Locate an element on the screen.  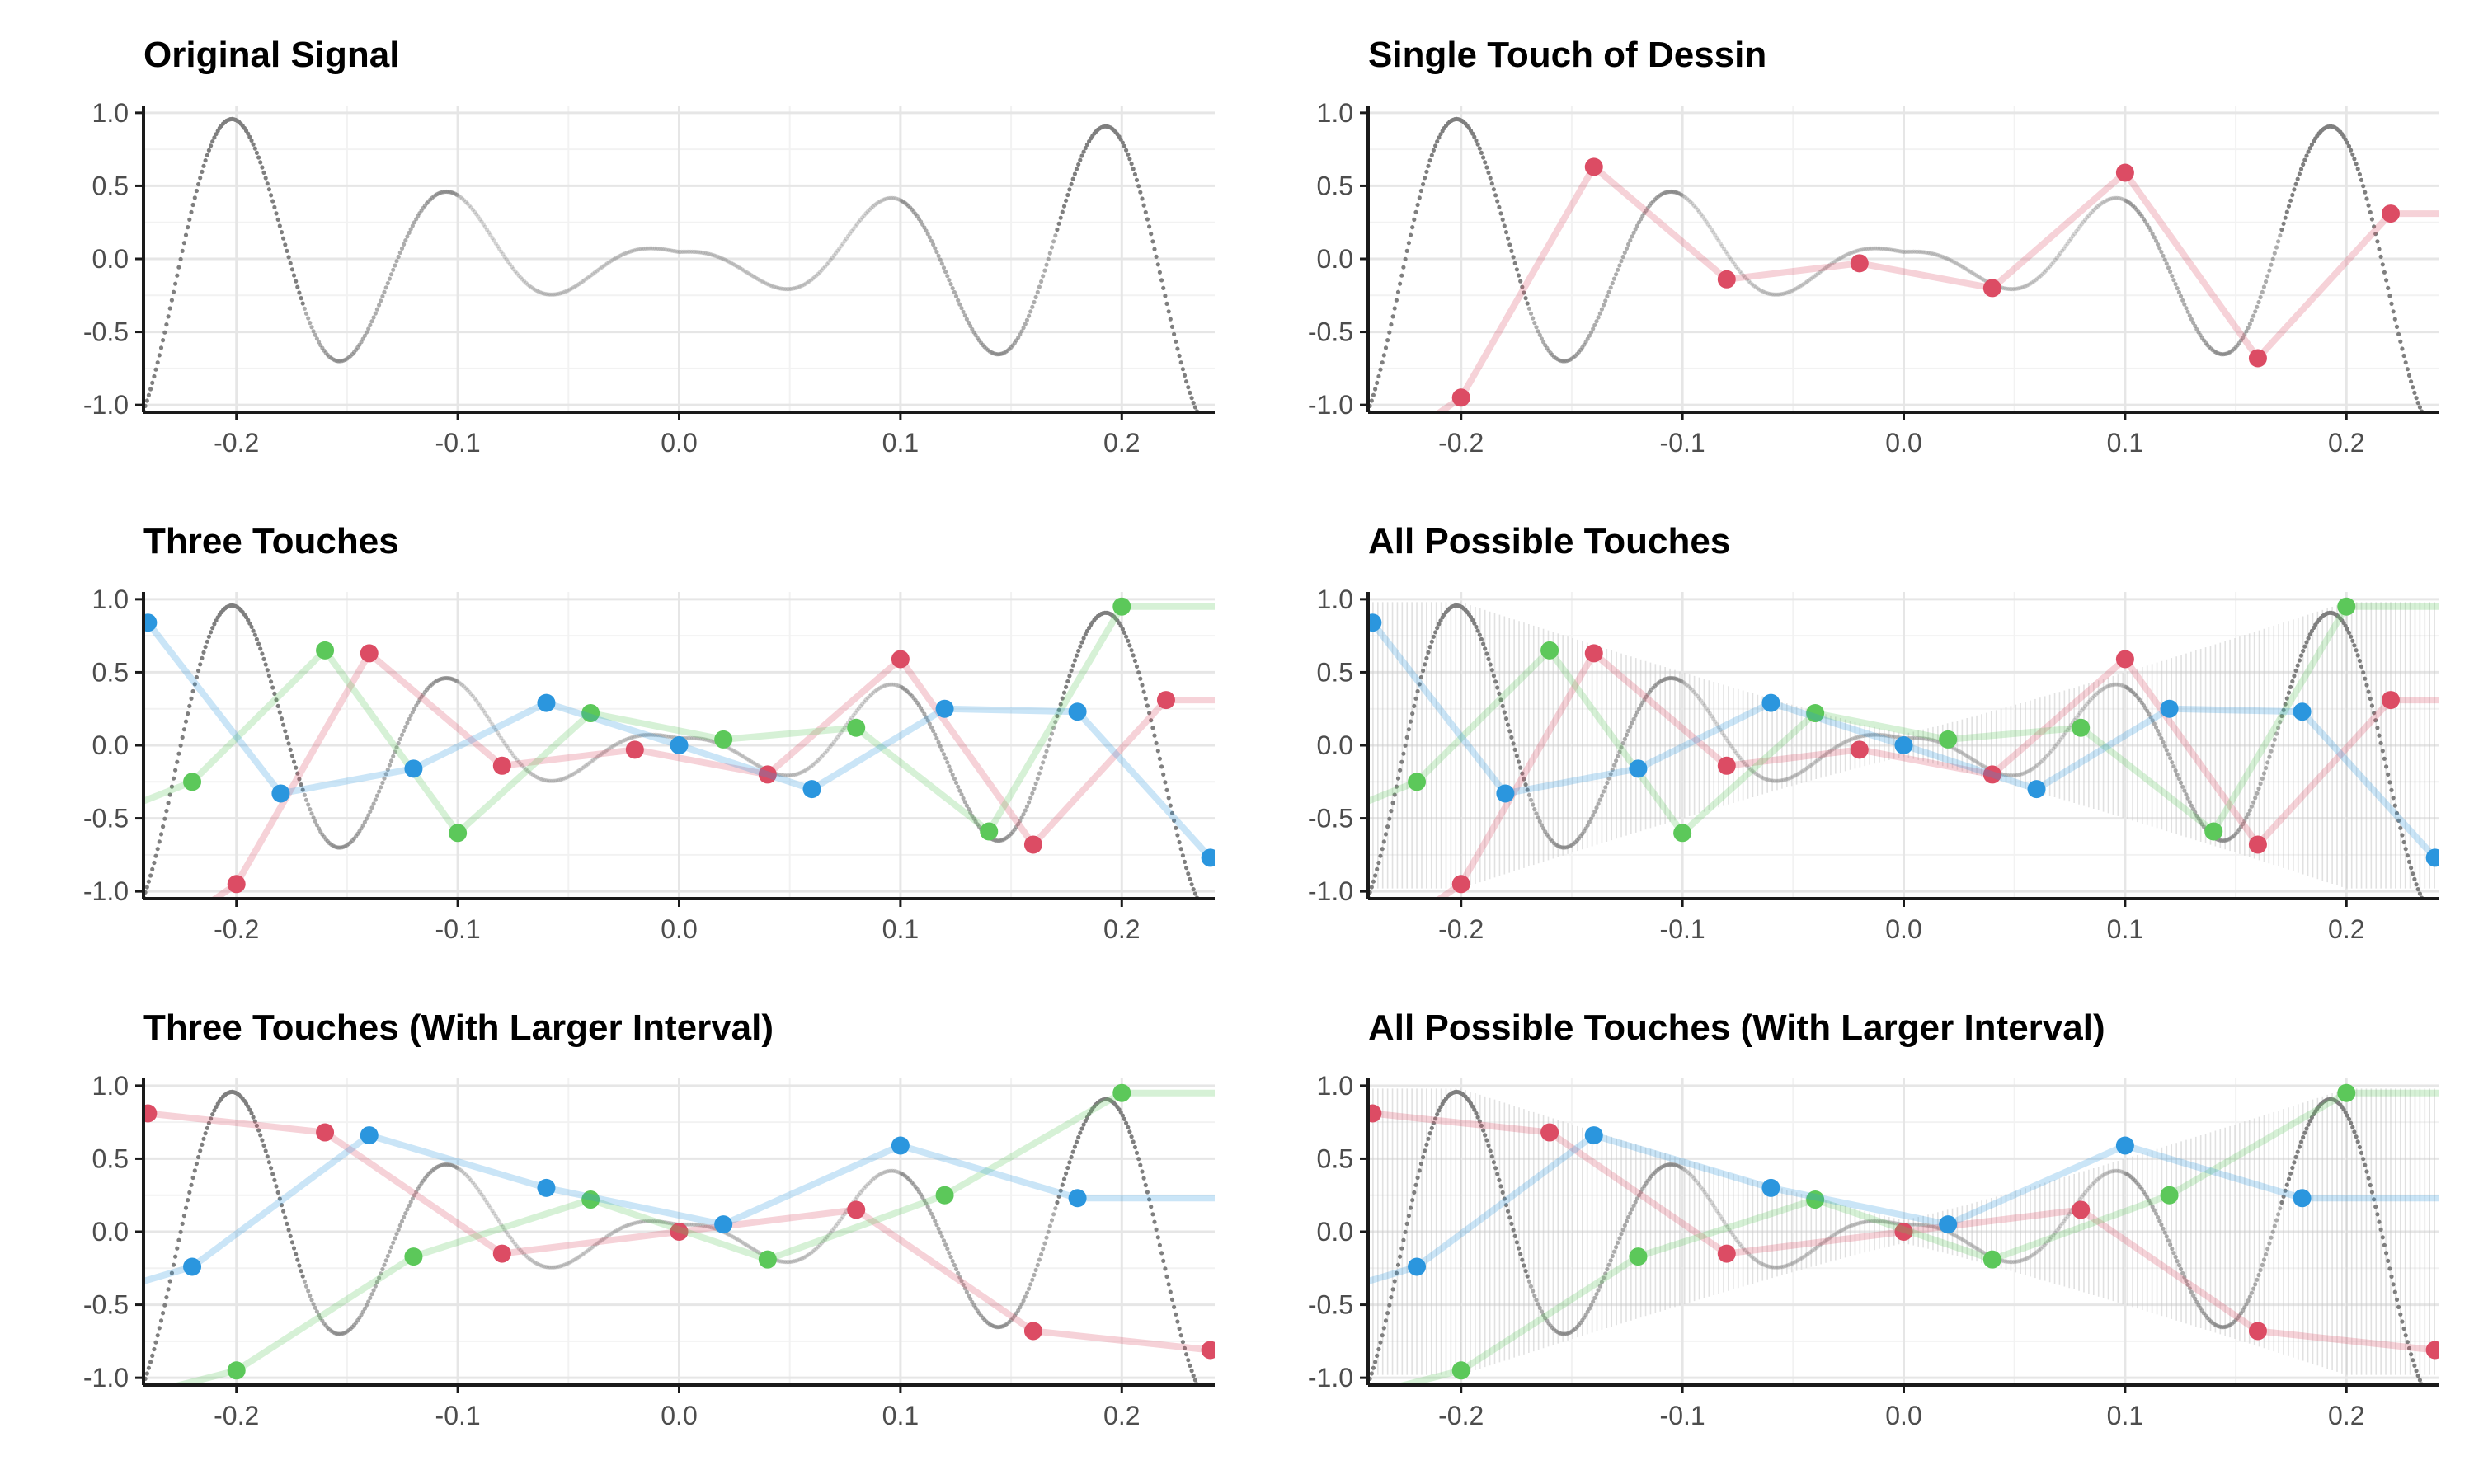
touch-line is located at coordinates (1936, 287).